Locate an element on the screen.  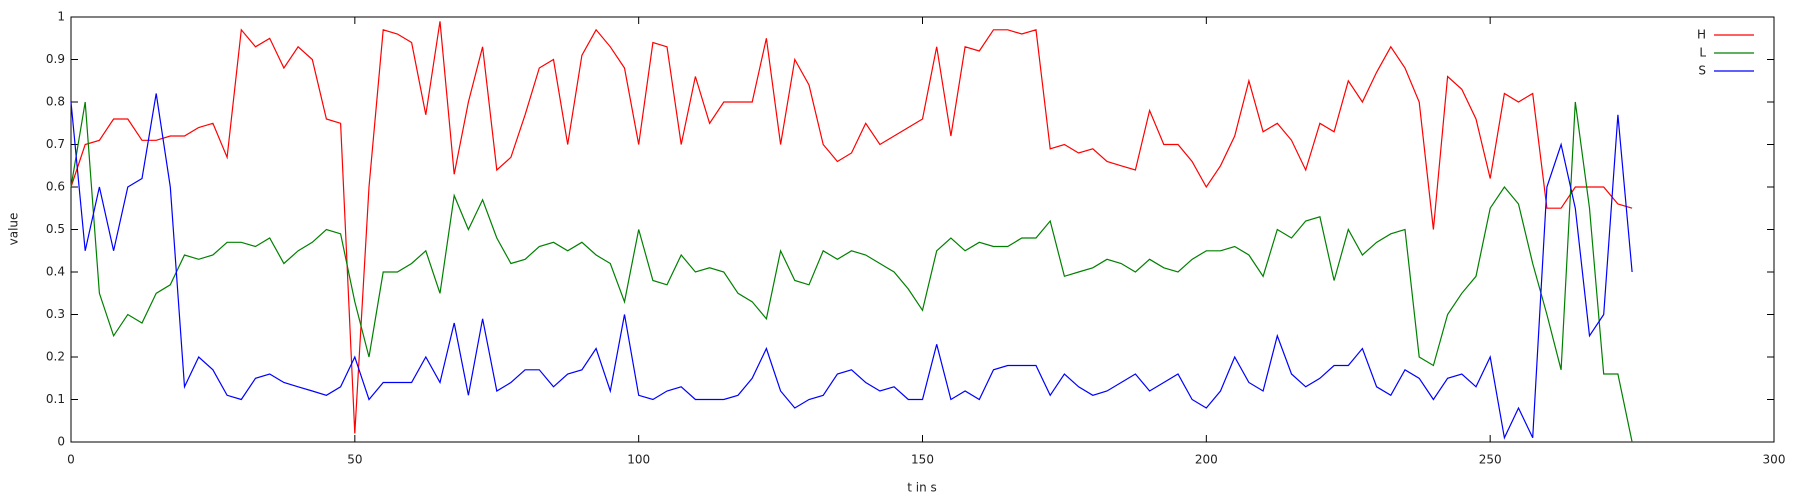
legend-label: S is located at coordinates (1702, 71).